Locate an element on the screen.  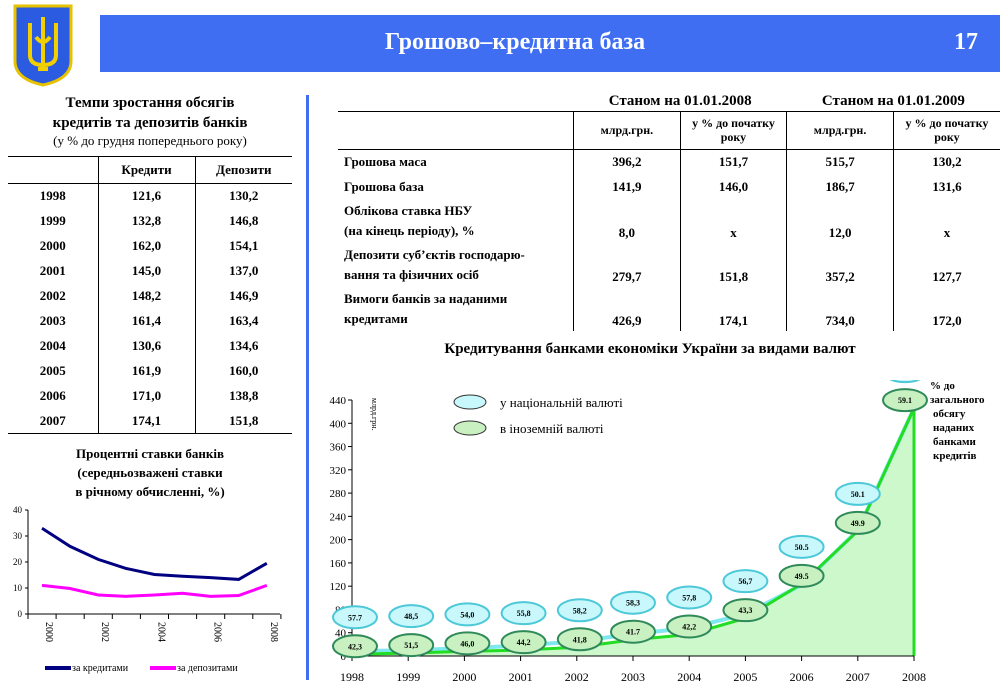
table-cell: 515,7 is located at coordinates (840, 161).